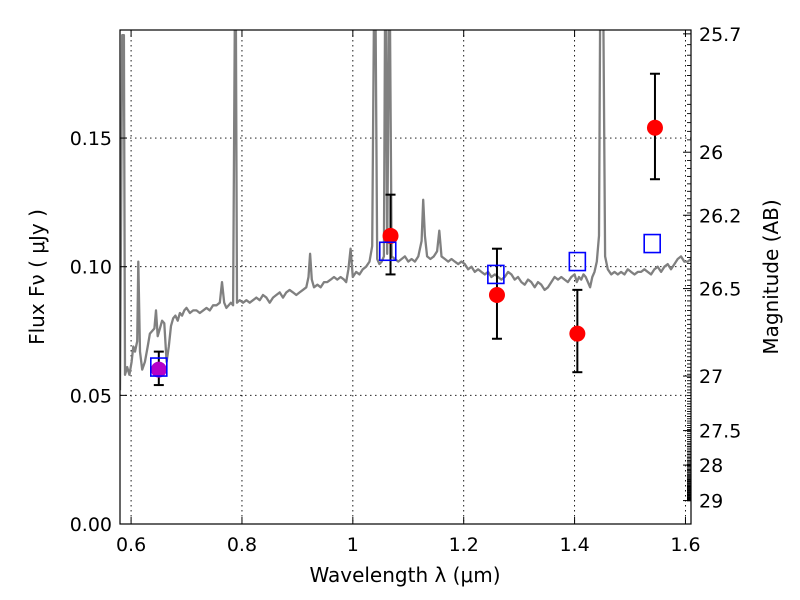  I want to click on y-axis-label: Flux Fν ( μJy ), so click(37, 277).